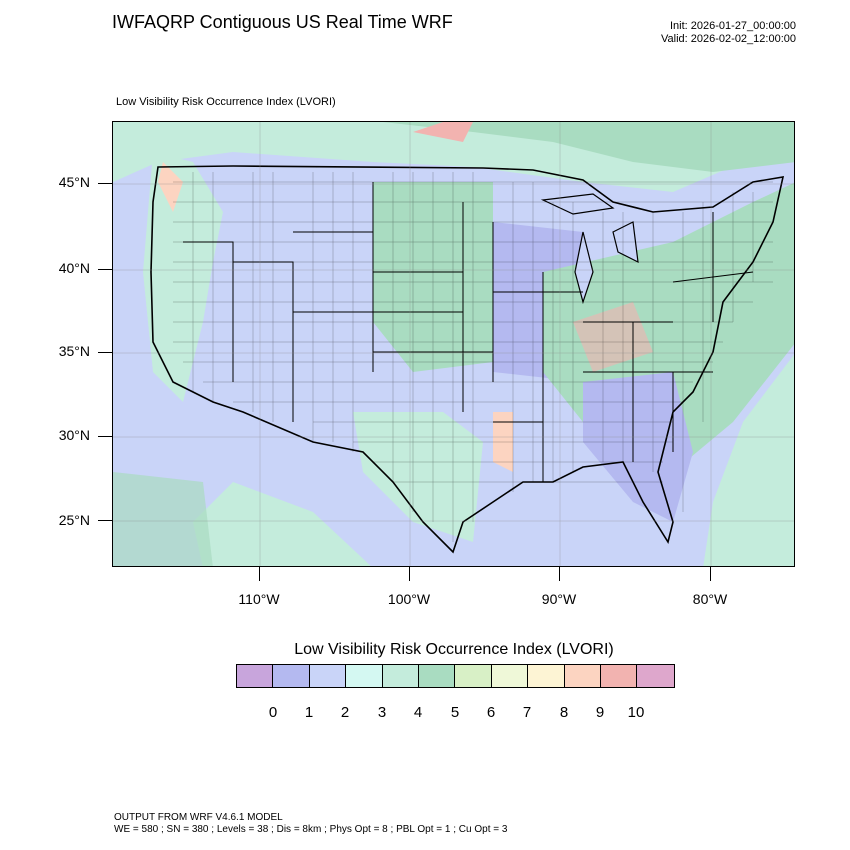  Describe the element at coordinates (273, 712) in the screenshot. I see `legend-label: 0` at that location.